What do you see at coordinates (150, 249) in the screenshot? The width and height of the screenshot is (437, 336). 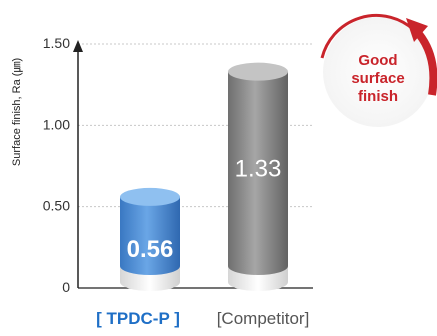 I see `bar-value-label-tpdc: 0.56` at bounding box center [150, 249].